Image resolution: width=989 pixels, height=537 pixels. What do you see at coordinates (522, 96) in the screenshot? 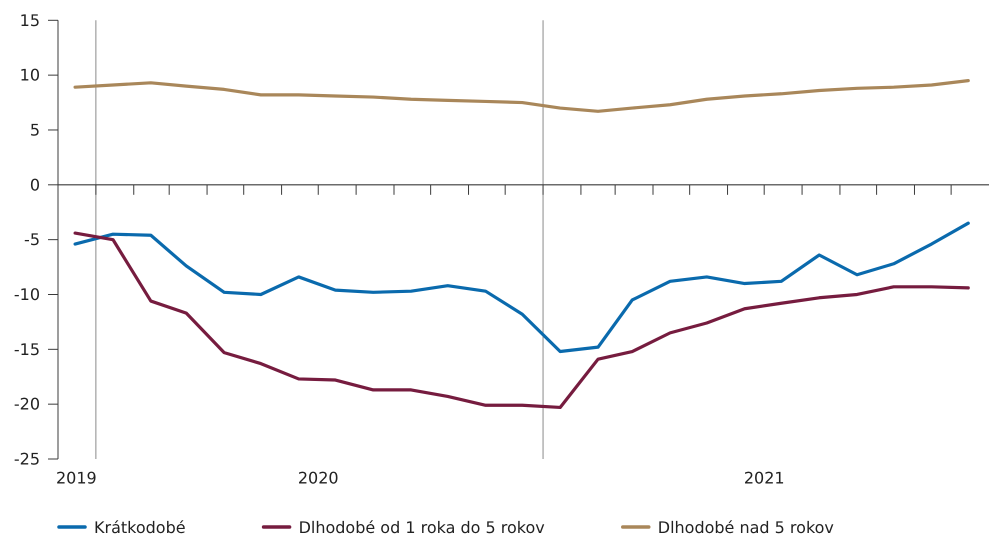
I see `line-series` at bounding box center [522, 96].